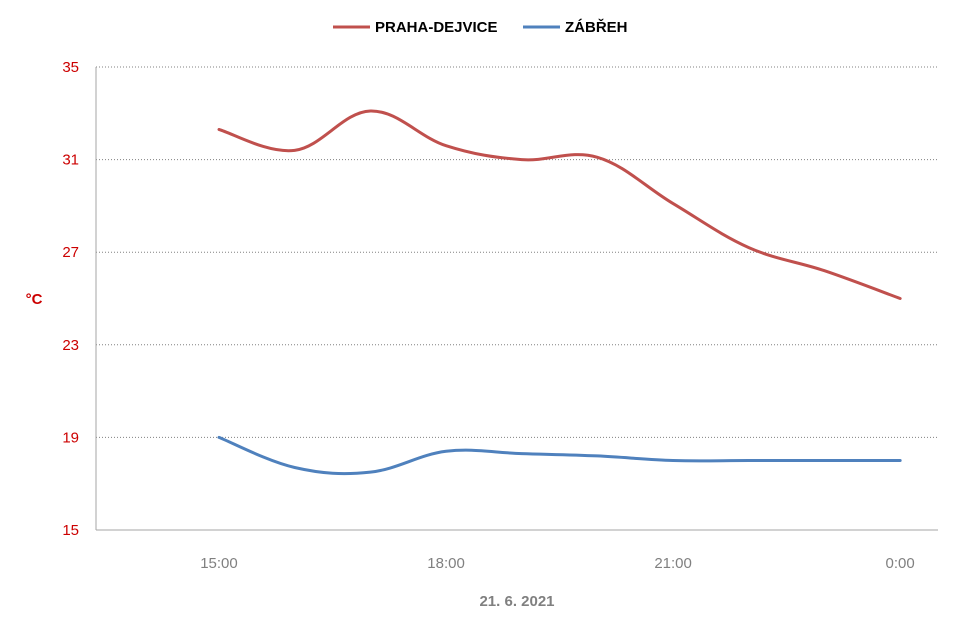 This screenshot has height=635, width=960. Describe the element at coordinates (596, 27) in the screenshot. I see `legend-label: ZÁBŘEH` at that location.